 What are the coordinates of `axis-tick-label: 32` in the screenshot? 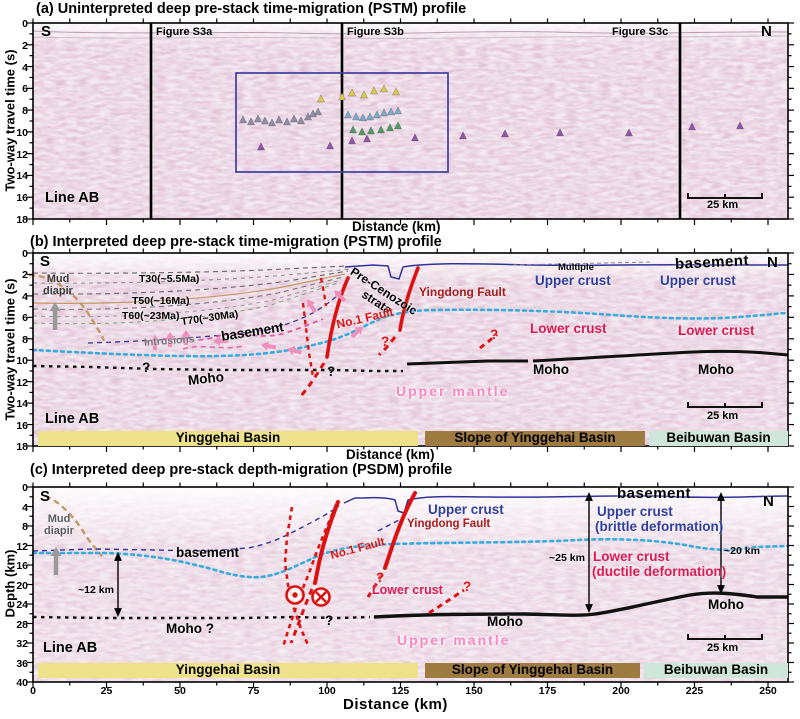 It's located at (22, 644).